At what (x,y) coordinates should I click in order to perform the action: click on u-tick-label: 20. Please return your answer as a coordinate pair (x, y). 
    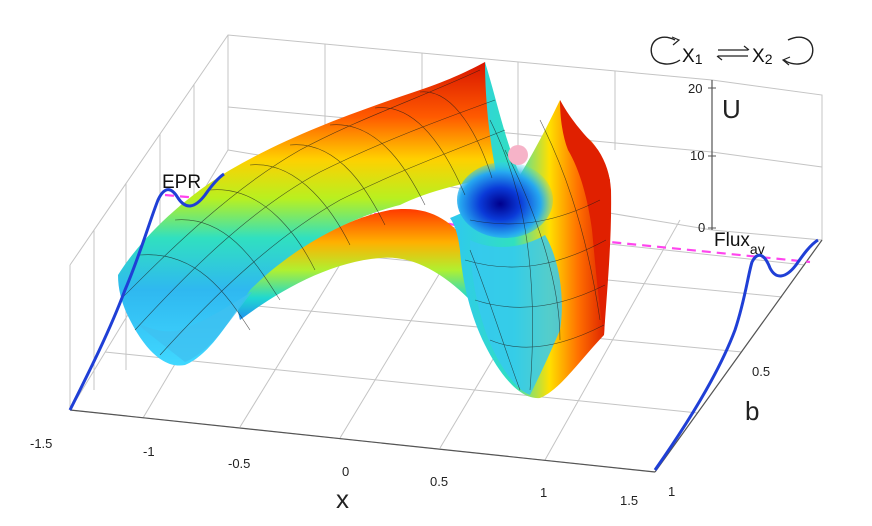
    Looking at the image, I should click on (695, 88).